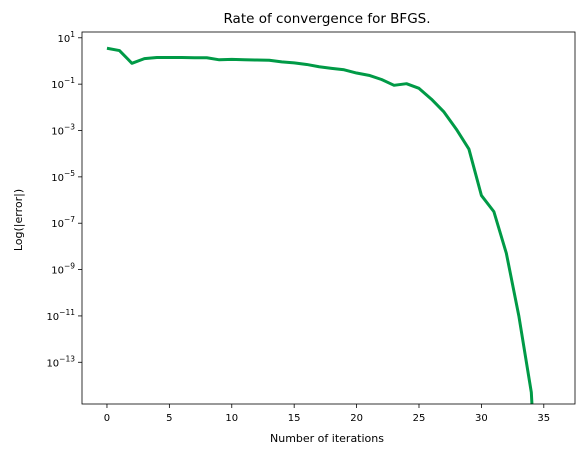  What do you see at coordinates (60, 361) in the screenshot?
I see `y-tick-label: 10⁻¹³` at bounding box center [60, 361].